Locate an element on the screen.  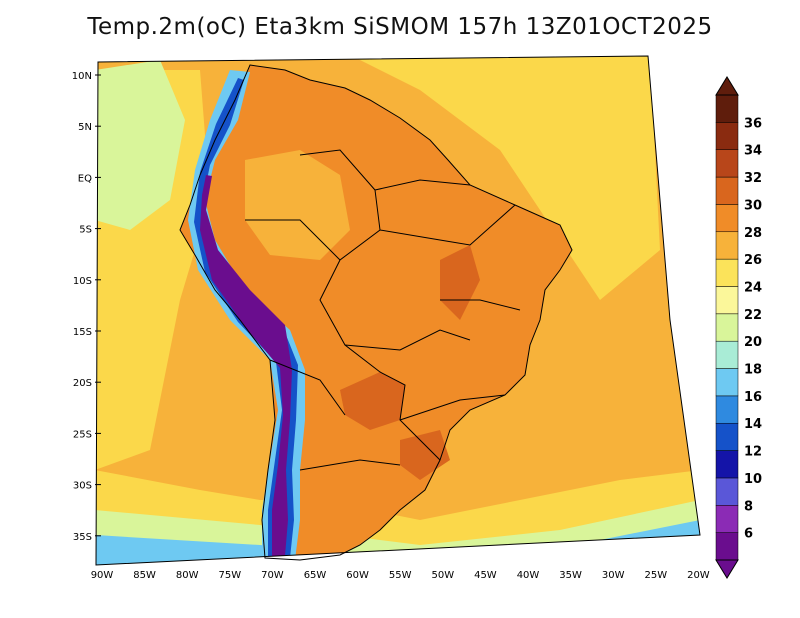
lat-tick-label: 5N is located at coordinates (85, 127).